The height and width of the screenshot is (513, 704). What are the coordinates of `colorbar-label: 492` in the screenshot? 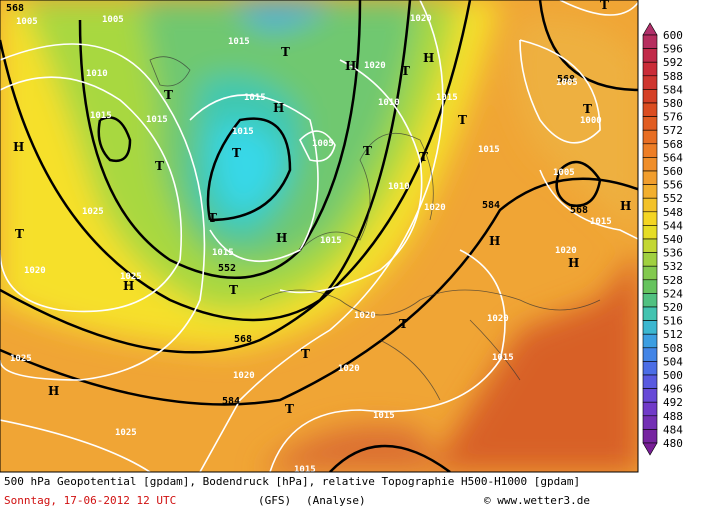 It's located at (673, 402).